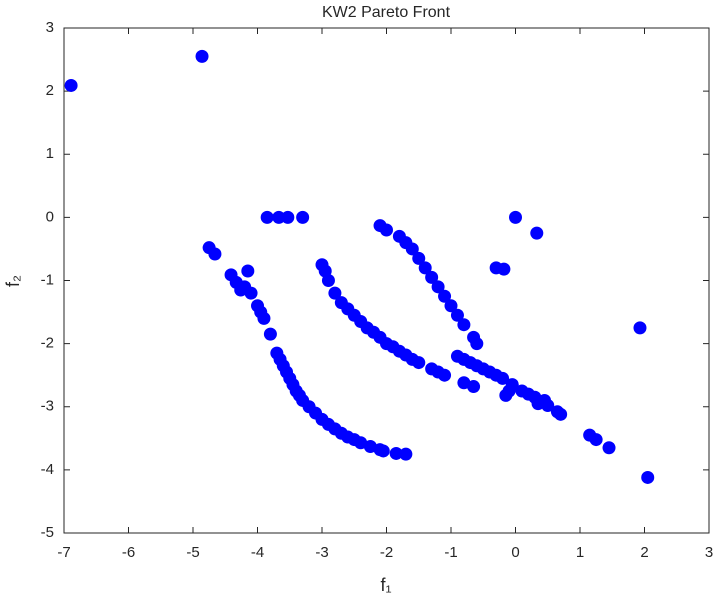 The width and height of the screenshot is (714, 601). What do you see at coordinates (50, 90) in the screenshot?
I see `y-tick-label: 2` at bounding box center [50, 90].